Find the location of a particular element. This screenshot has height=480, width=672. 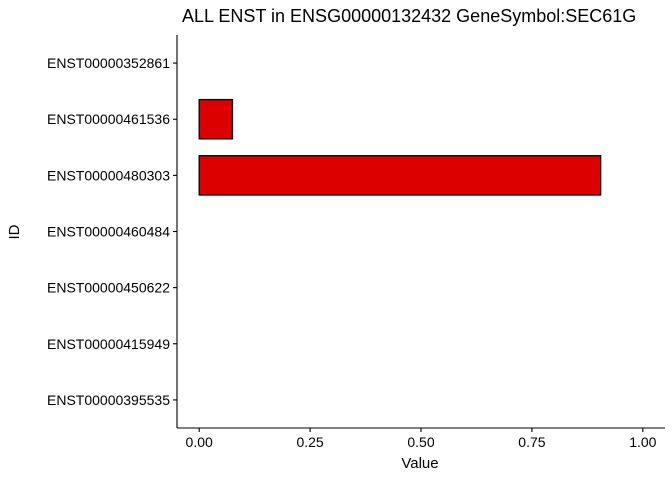

x-axis: 0.00 0.25 0.50 0.75 1.00 is located at coordinates (421, 438).